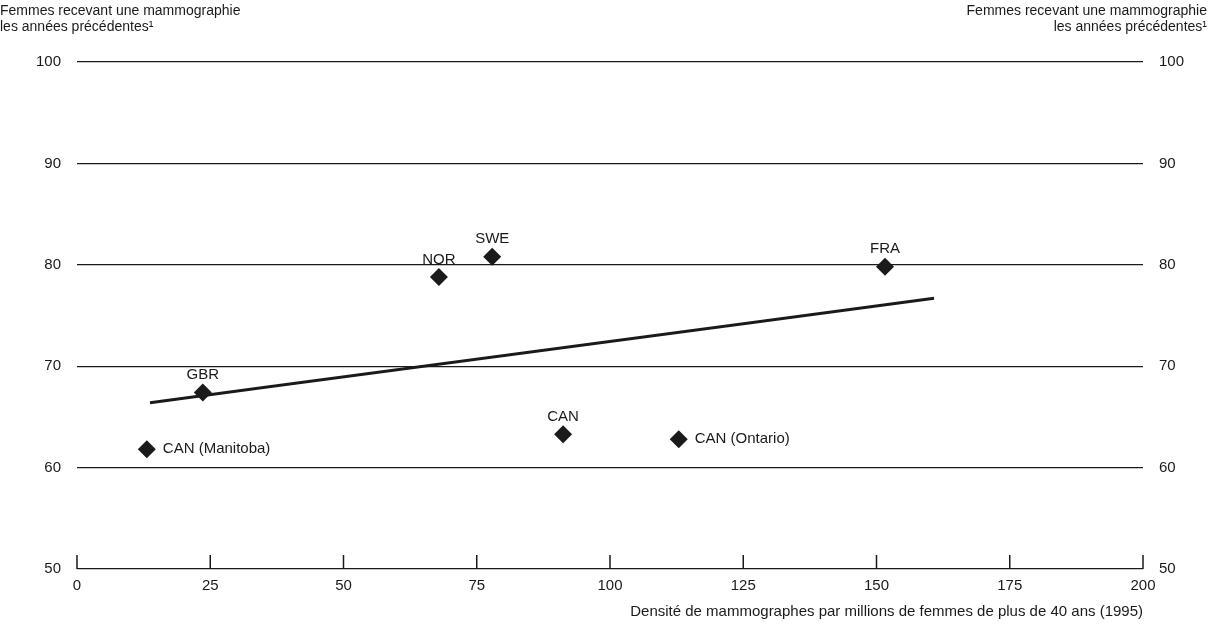 The height and width of the screenshot is (625, 1213). Describe the element at coordinates (477, 585) in the screenshot. I see `x-tick-label: 75` at that location.